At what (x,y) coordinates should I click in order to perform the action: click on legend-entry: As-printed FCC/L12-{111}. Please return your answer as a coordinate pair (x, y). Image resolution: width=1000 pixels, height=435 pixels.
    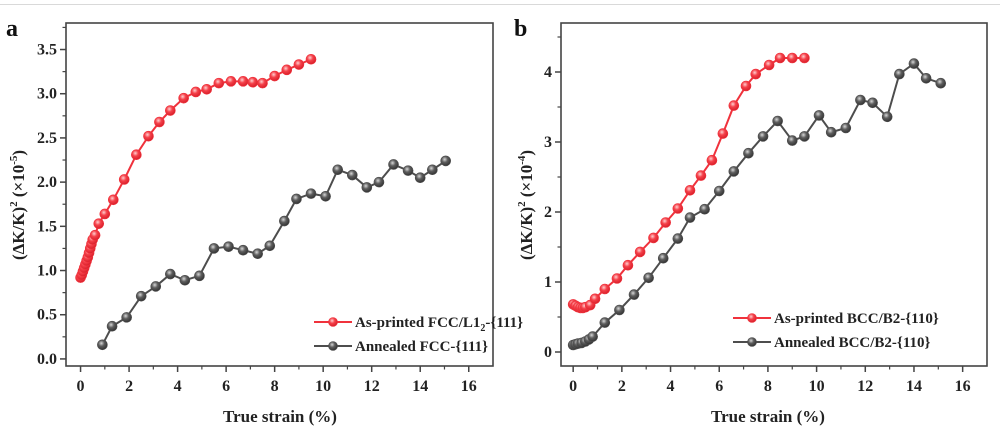
    Looking at the image, I should click on (418, 324).